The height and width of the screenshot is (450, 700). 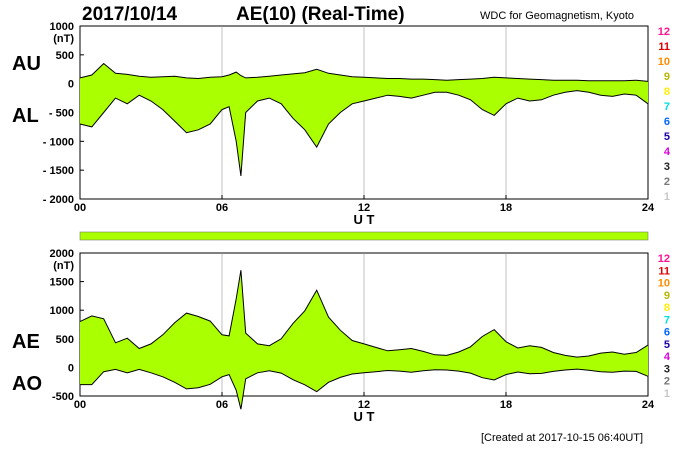 I want to click on y-tick-label: 2000, so click(x=62, y=254).